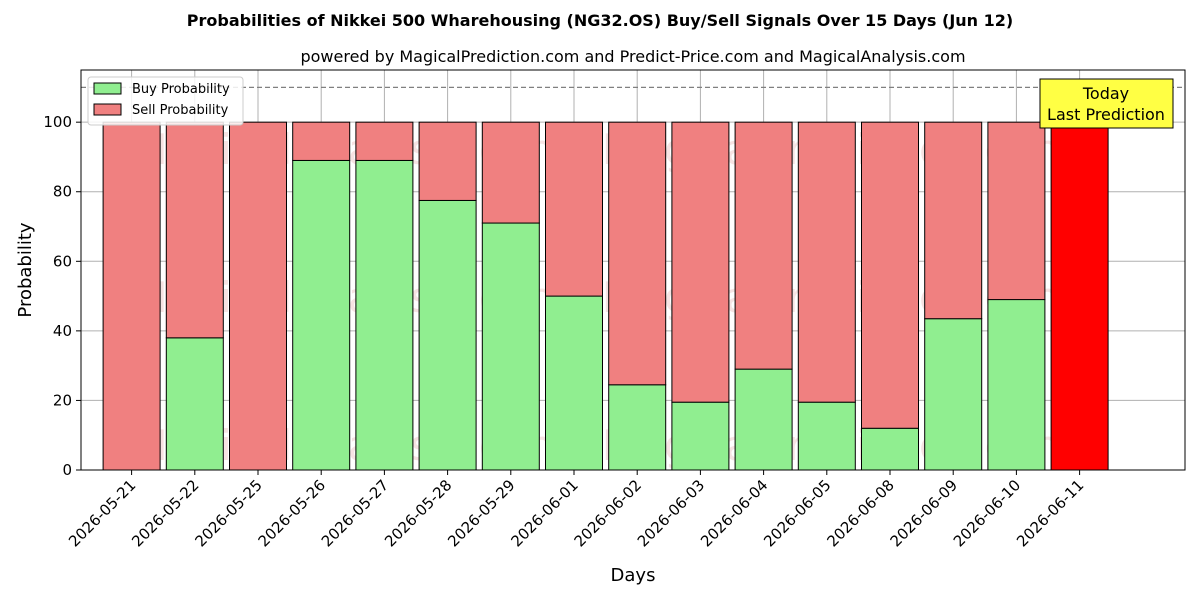 The height and width of the screenshot is (600, 1200). I want to click on legend: Buy Probability Sell Probability, so click(165, 101).